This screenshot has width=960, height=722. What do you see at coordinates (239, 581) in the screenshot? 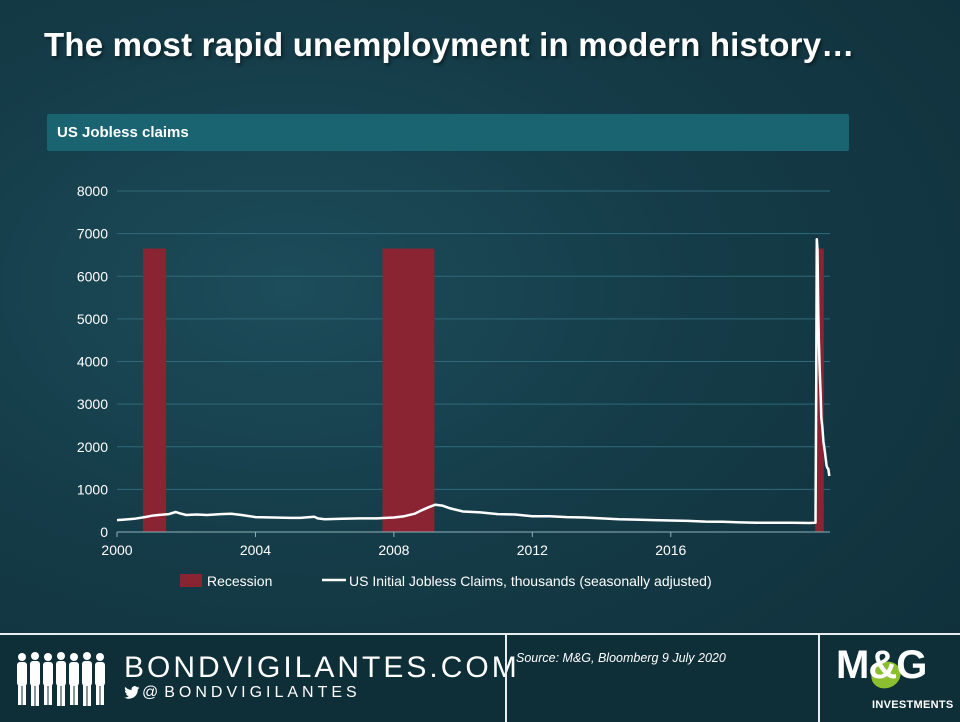
I see `legend-label-recession: Recession` at bounding box center [239, 581].